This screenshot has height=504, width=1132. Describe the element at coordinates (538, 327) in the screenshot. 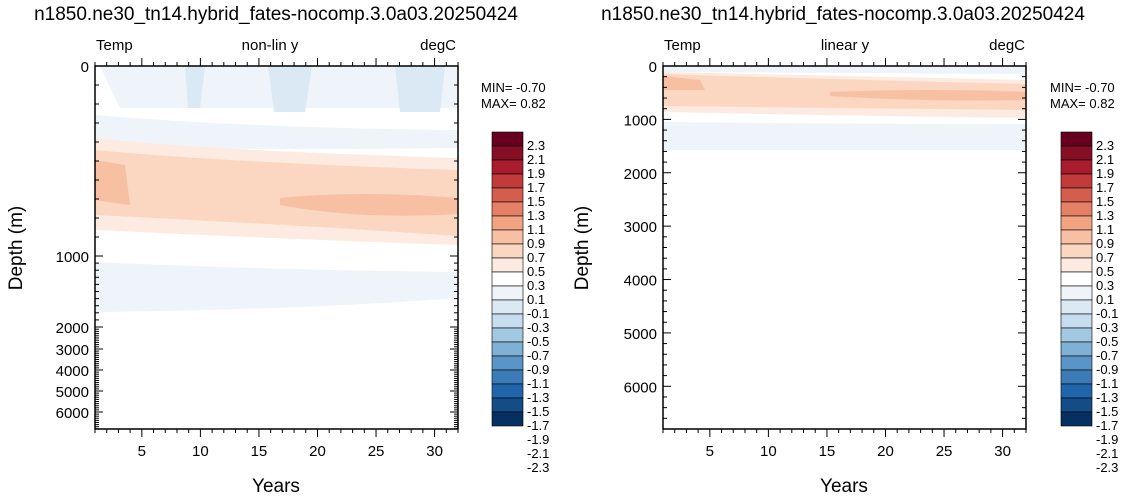

I see `panel-1-colorbar-label: -0.3` at that location.